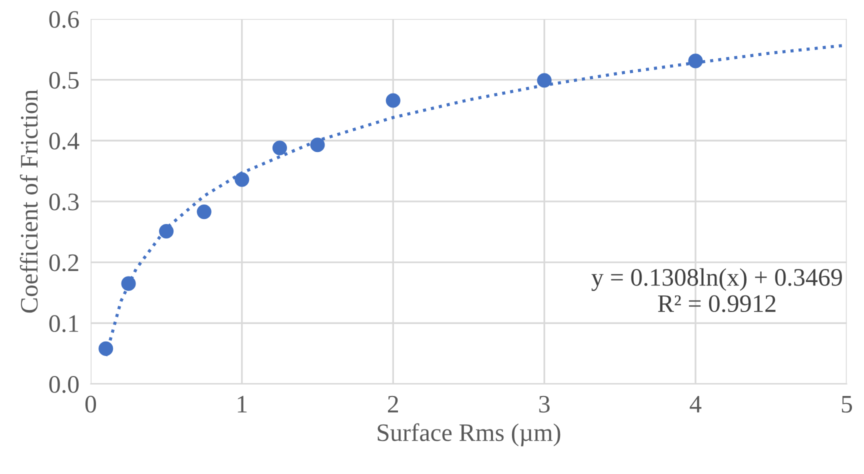 The image size is (864, 474). I want to click on y-tick-label: 0.6, so click(64, 19).